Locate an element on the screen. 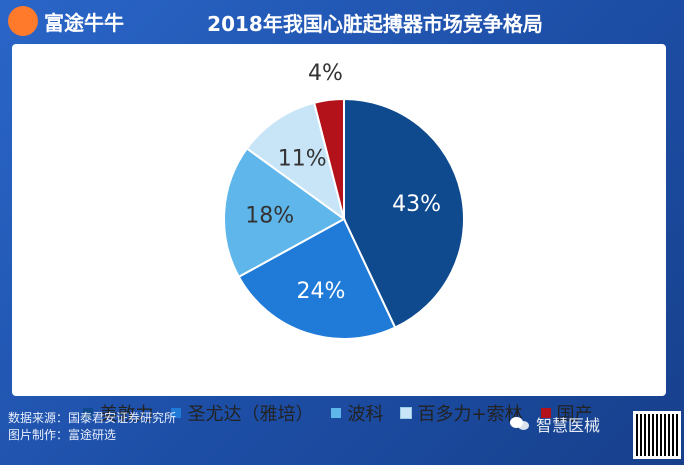 The image size is (684, 465). pie-label-3: 11% is located at coordinates (302, 158).